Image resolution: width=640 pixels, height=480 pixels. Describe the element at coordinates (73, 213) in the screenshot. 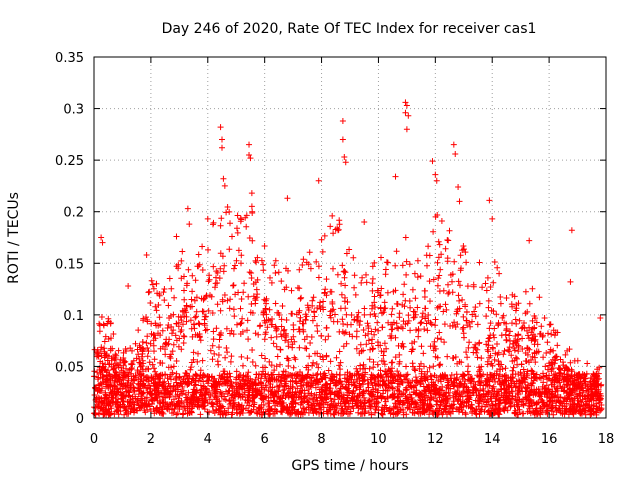

I see `y-tick-label: 0.2` at that location.